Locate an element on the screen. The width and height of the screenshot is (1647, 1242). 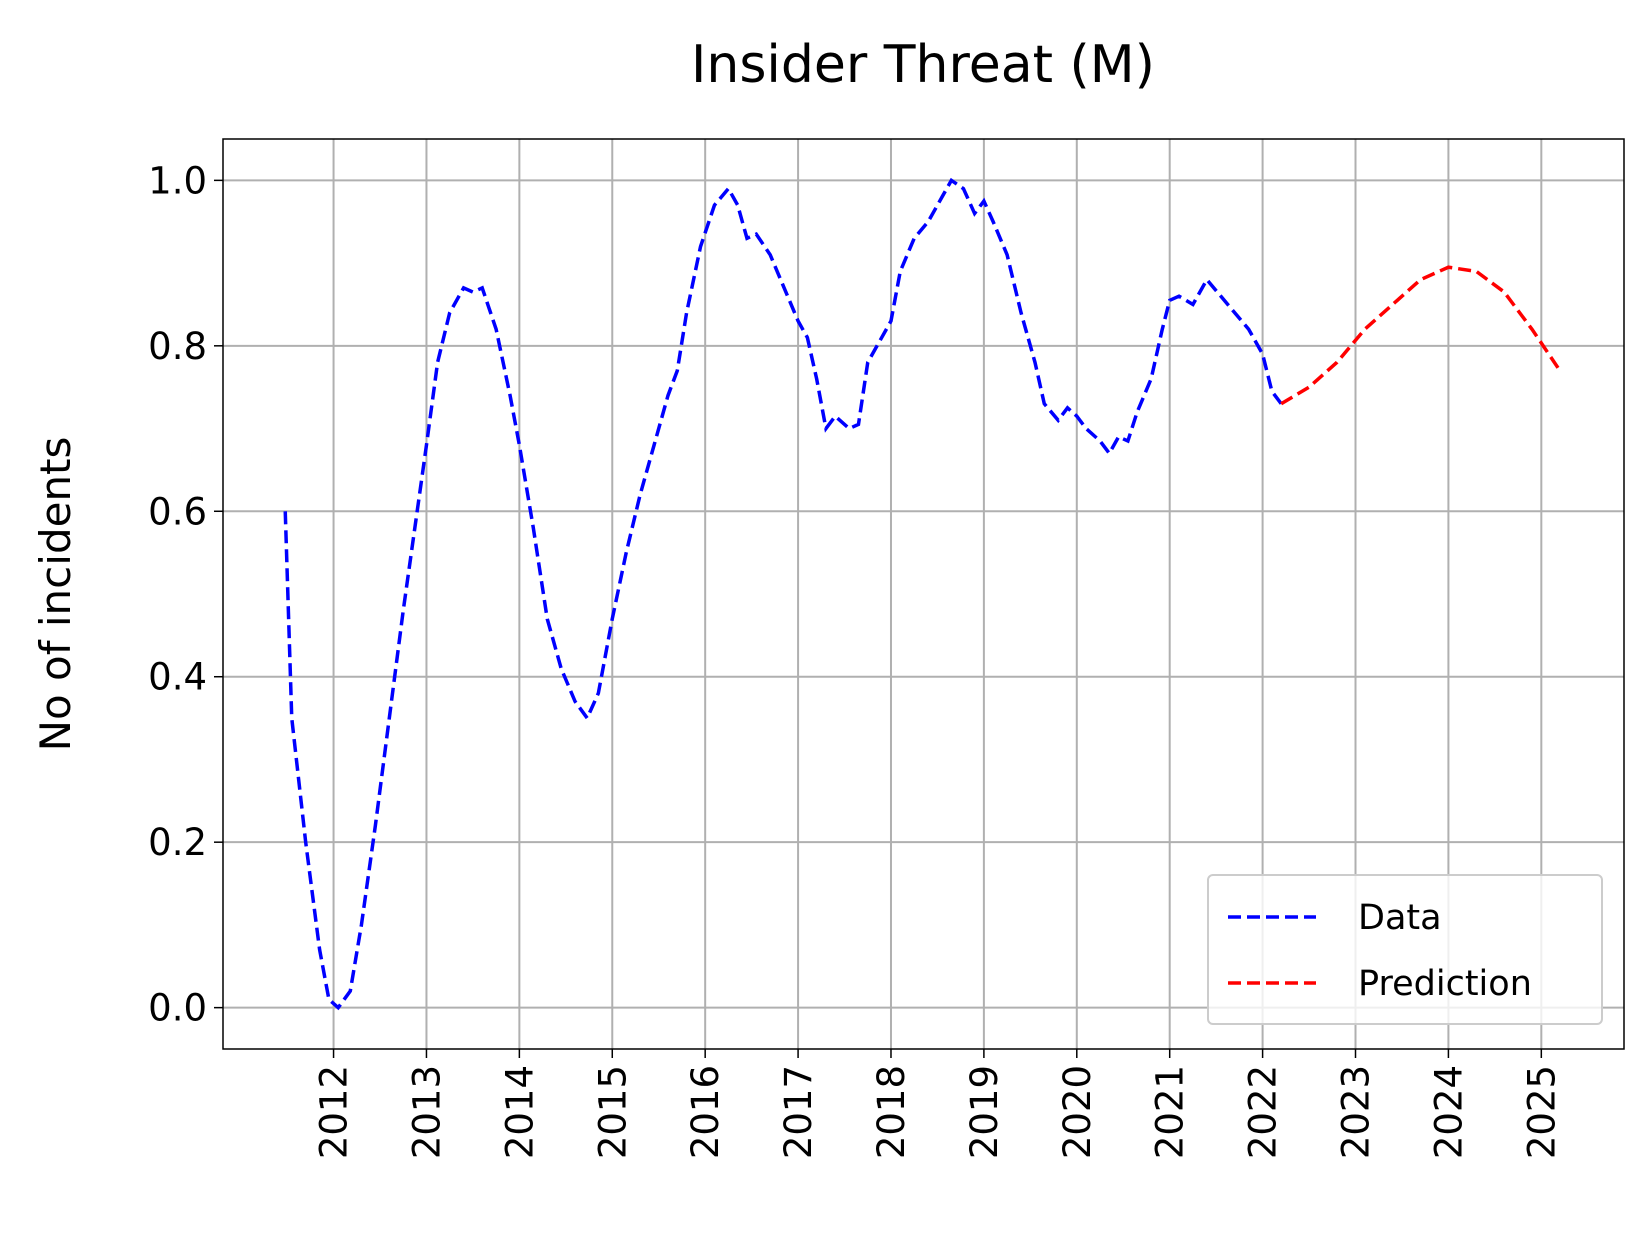
x-tick-label: 2017 is located at coordinates (798, 1112).